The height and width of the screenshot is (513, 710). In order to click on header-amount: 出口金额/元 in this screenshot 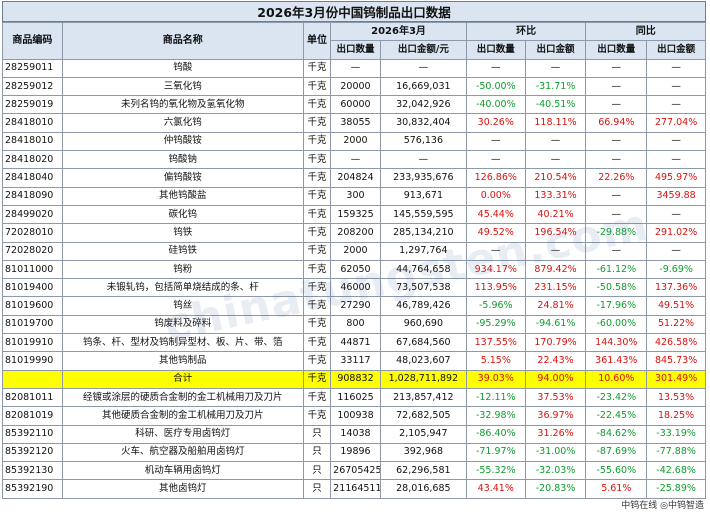, I will do `click(423, 50)`.